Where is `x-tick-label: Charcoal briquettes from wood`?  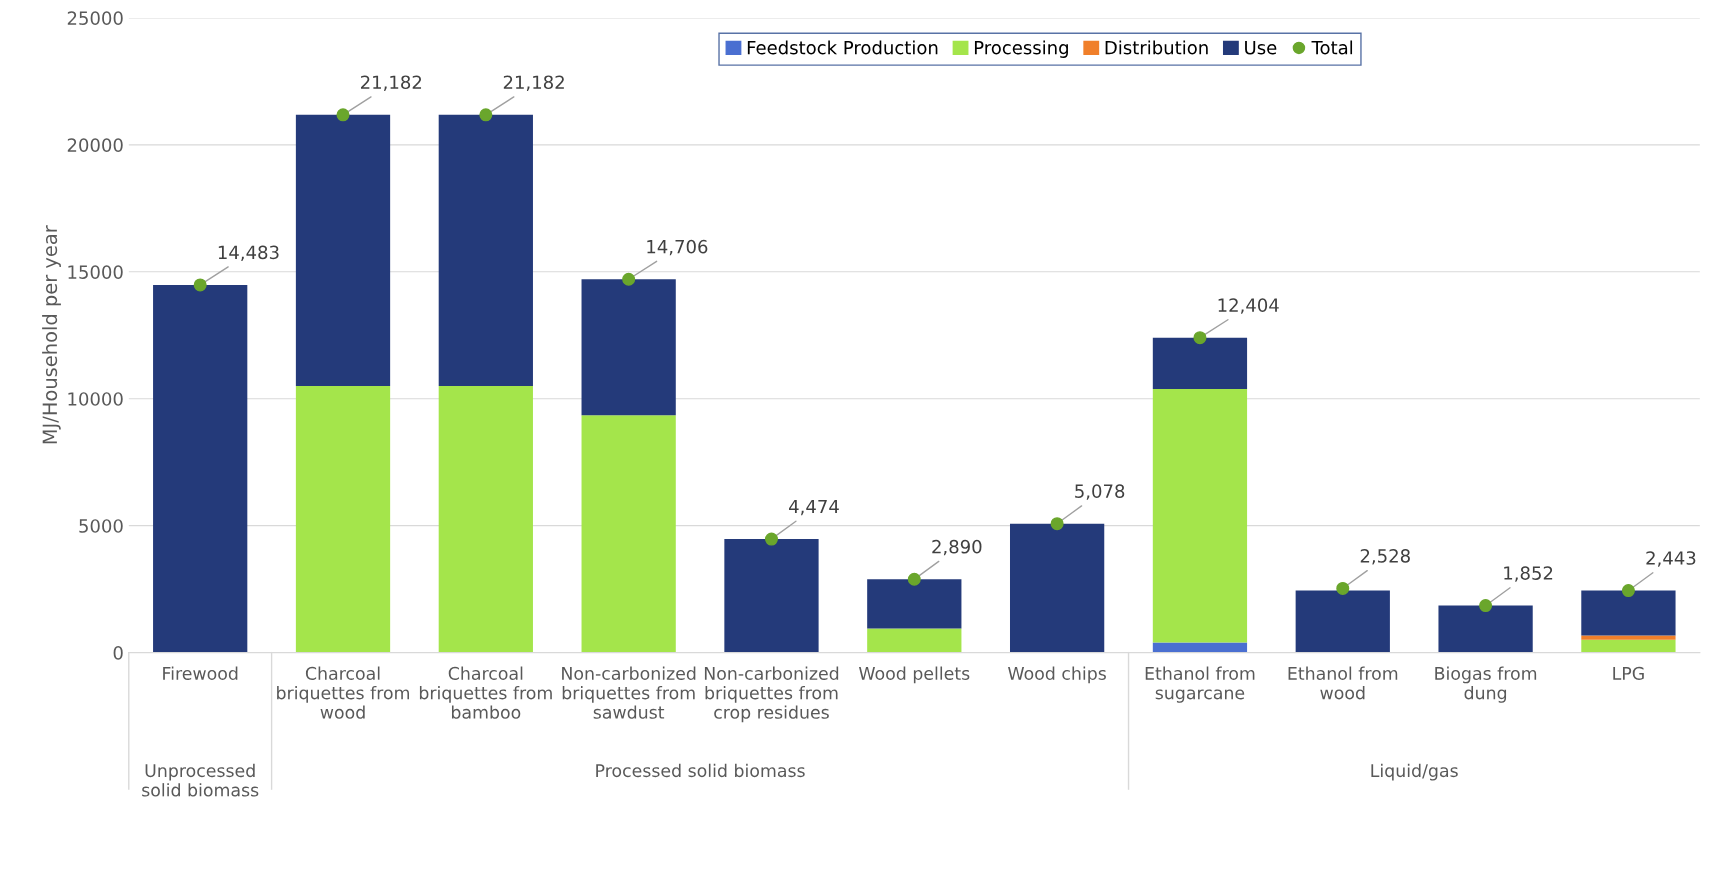
x-tick-label: Charcoal briquettes from wood is located at coordinates (343, 692).